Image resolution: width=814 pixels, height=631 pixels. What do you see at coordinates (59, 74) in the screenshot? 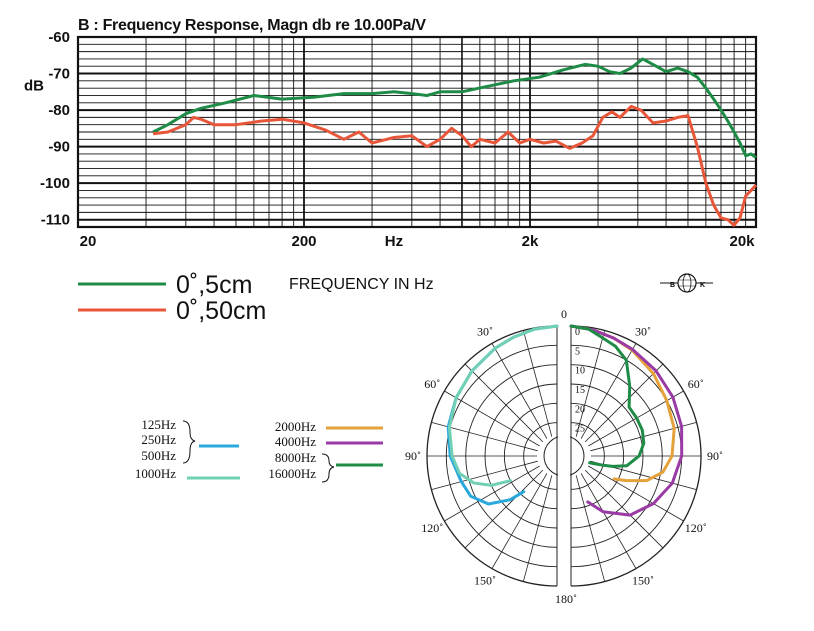
I see `y-tick-label: -70` at bounding box center [59, 74].